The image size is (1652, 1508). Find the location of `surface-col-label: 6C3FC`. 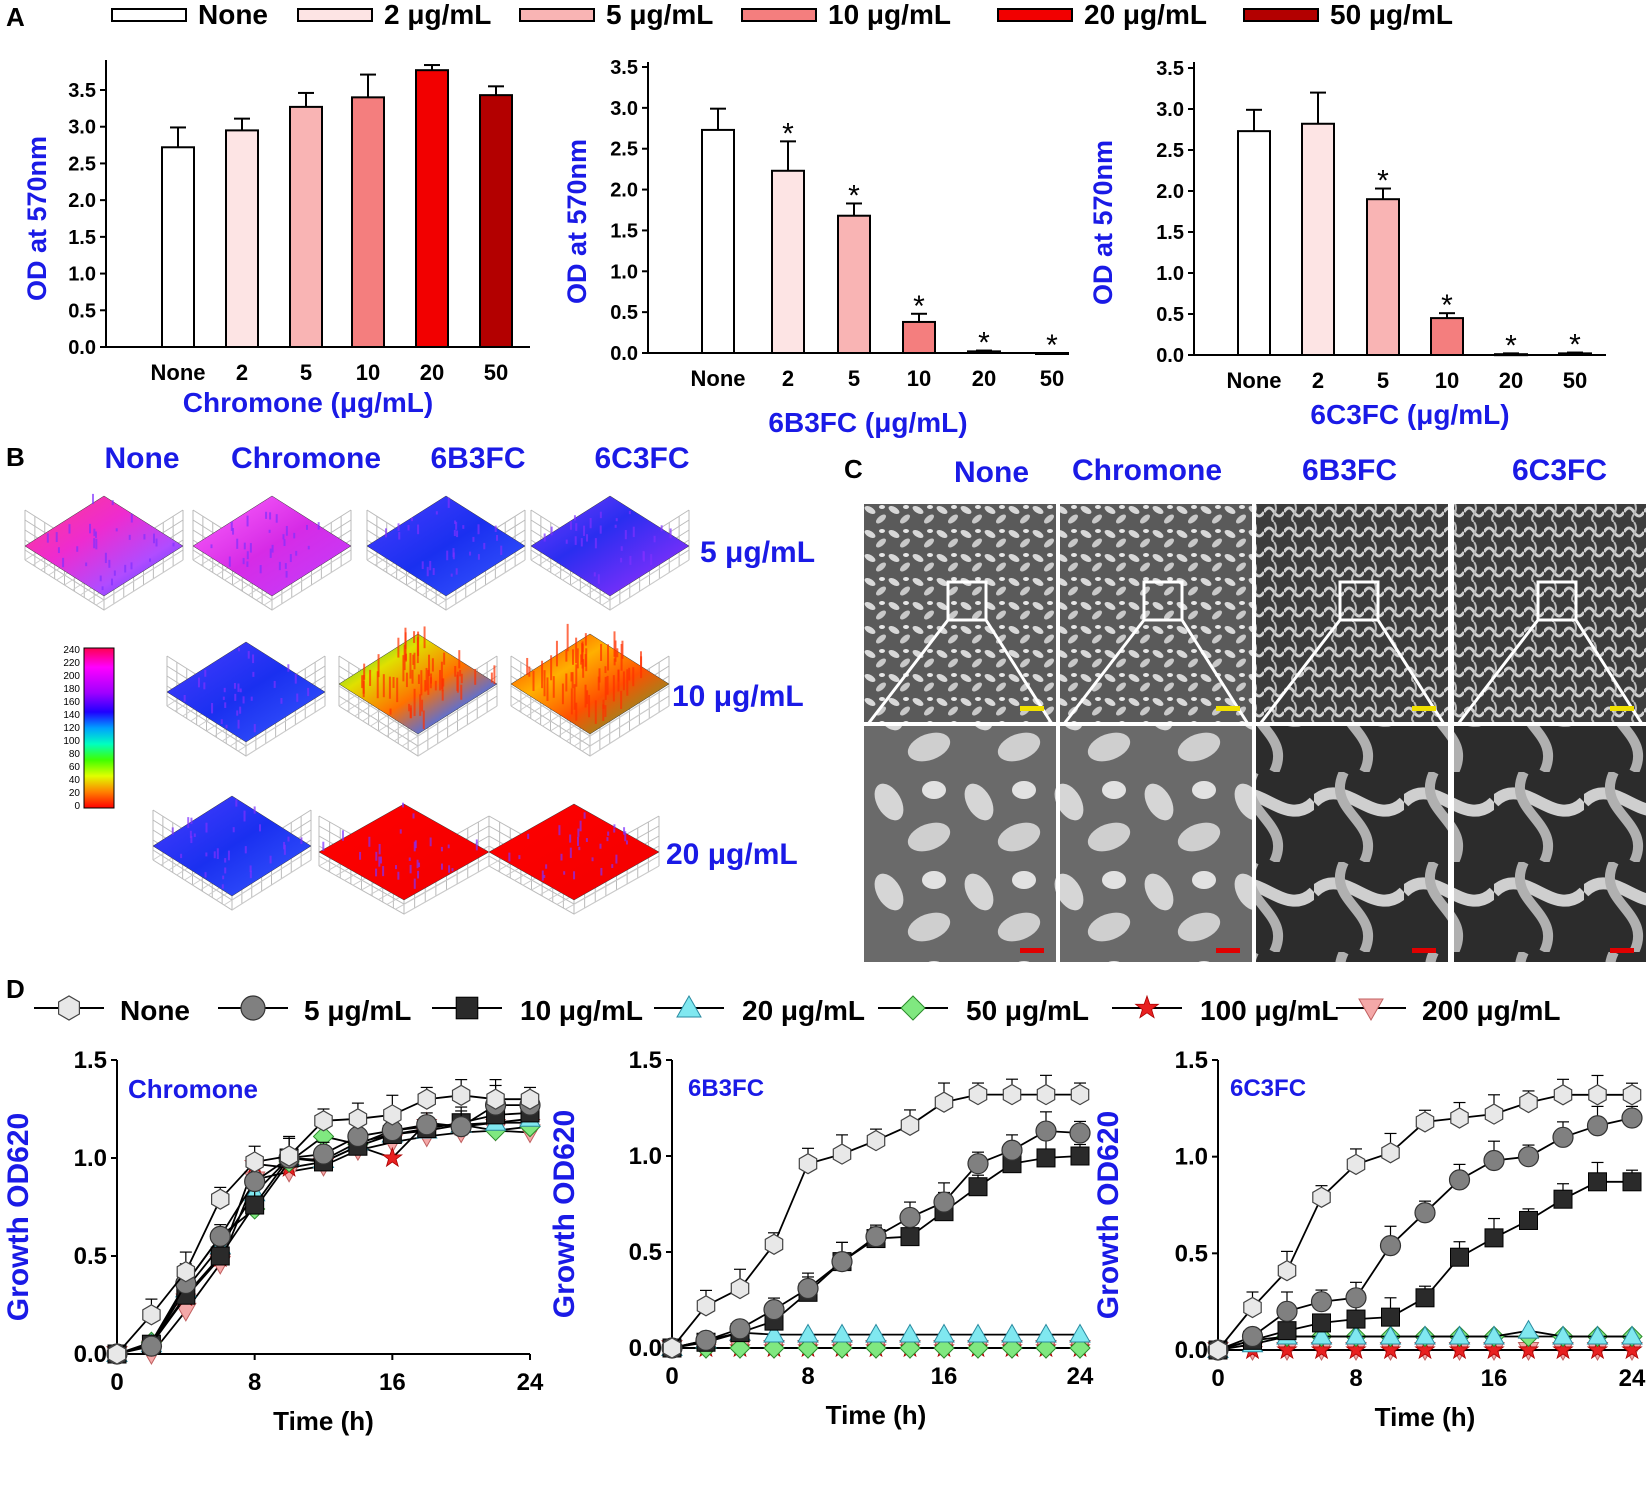

surface-col-label: 6C3FC is located at coordinates (641, 458).